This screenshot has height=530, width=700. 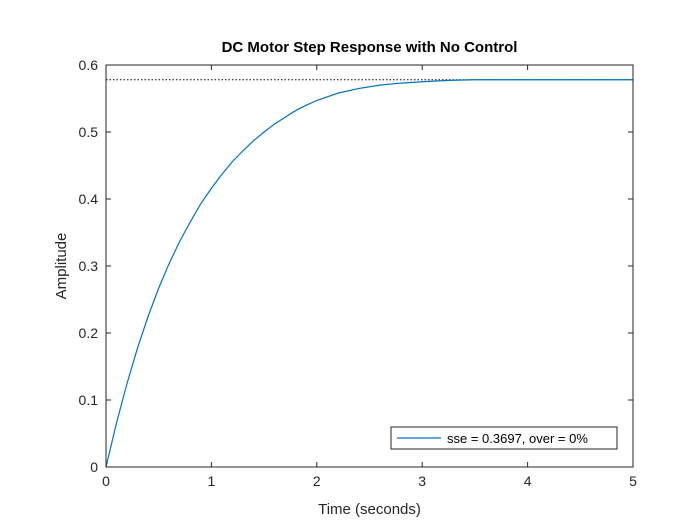 I want to click on y-tick-label: 0.3, so click(x=89, y=266).